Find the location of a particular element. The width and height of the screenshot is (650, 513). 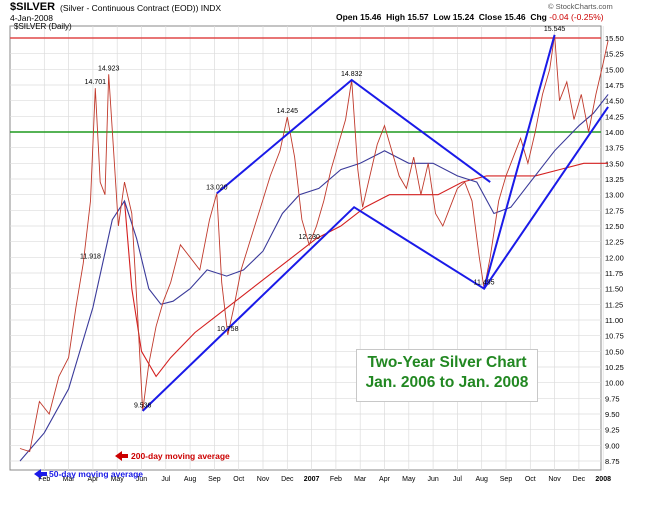

y-tick-label: 12.25 is located at coordinates (614, 242).